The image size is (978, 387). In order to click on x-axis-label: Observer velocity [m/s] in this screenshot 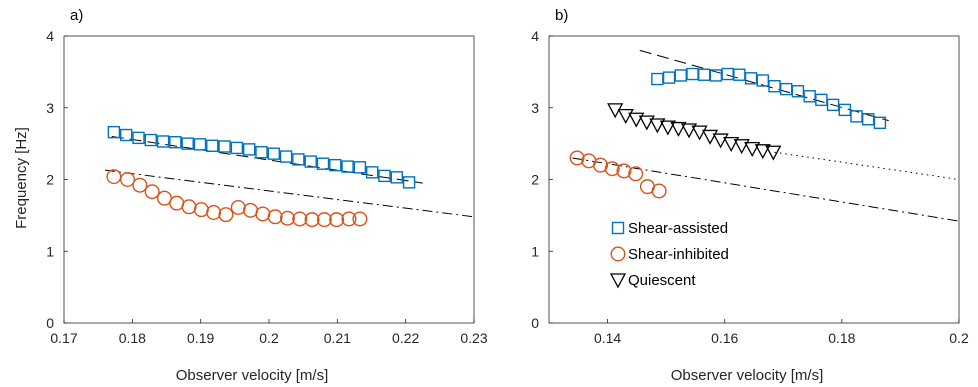, I will do `click(252, 375)`.